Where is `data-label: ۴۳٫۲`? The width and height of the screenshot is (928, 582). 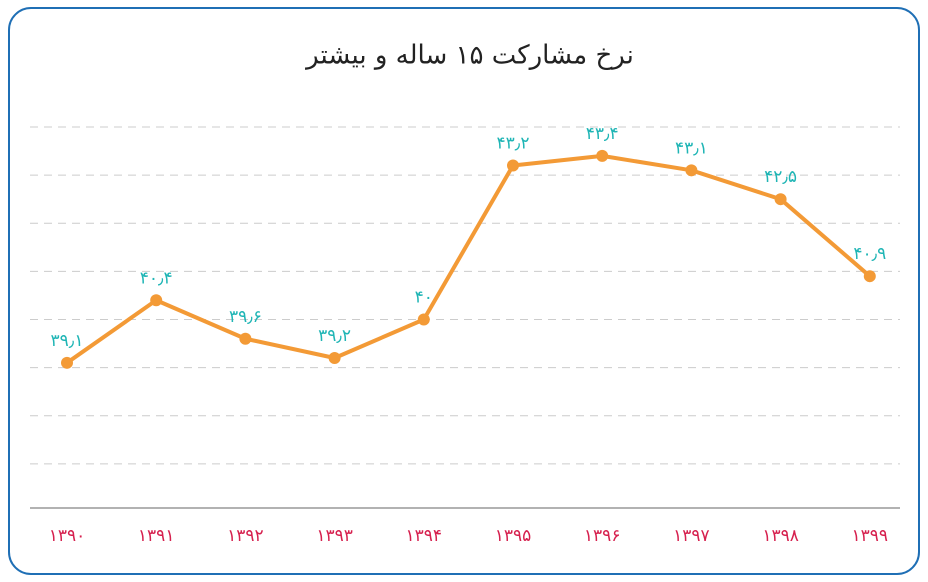
data-label: ۴۳٫۲ is located at coordinates (513, 144).